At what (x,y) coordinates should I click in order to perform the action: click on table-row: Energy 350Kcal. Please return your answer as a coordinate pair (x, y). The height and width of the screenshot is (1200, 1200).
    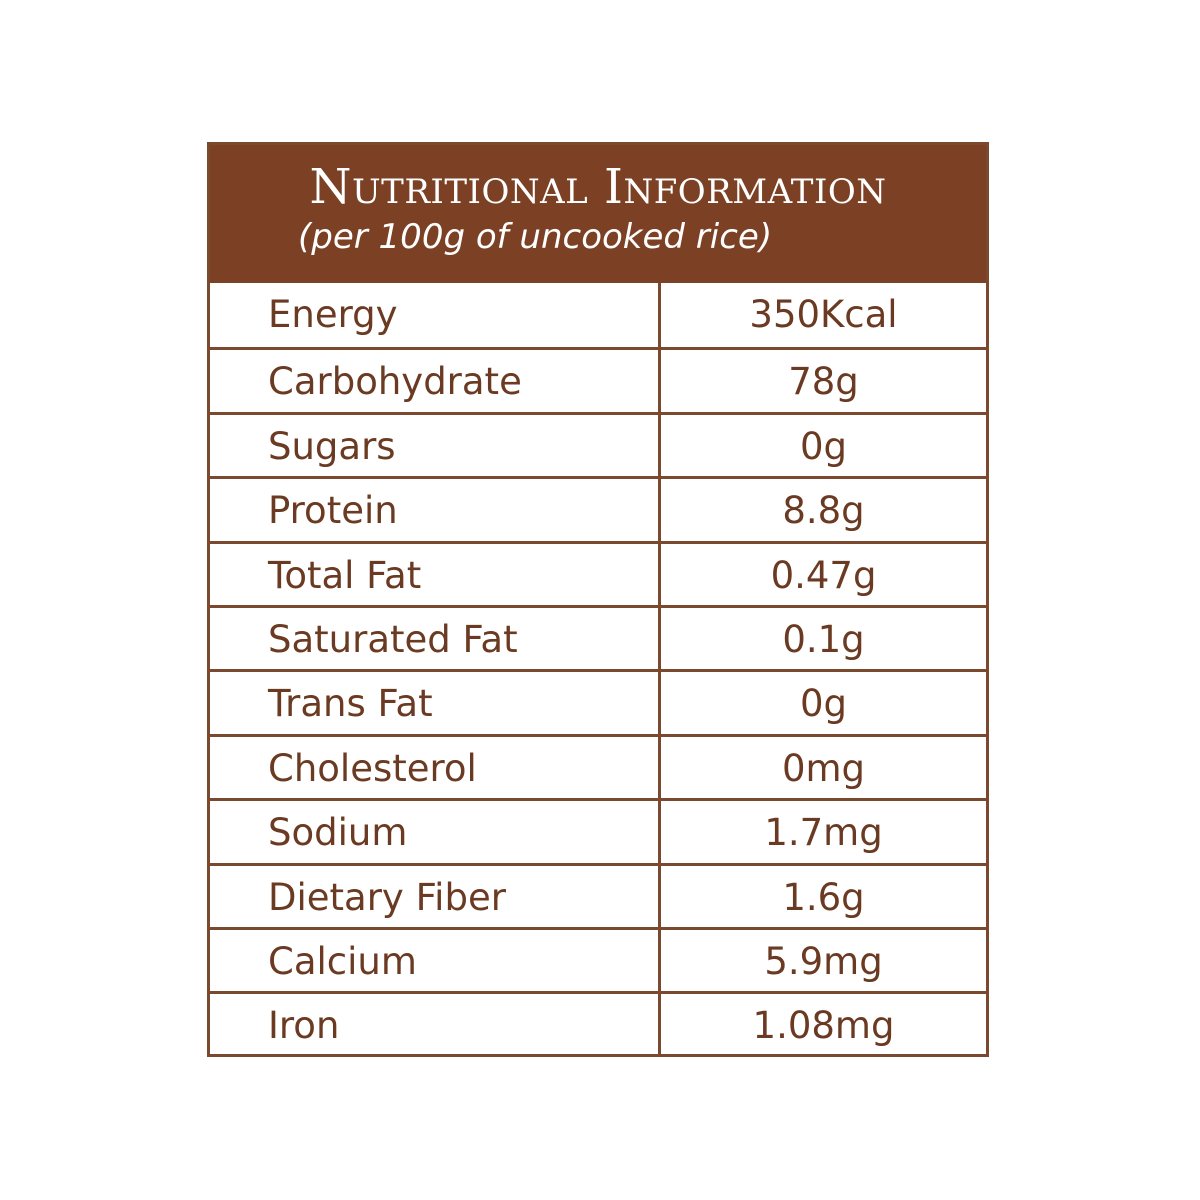
    Looking at the image, I should click on (598, 315).